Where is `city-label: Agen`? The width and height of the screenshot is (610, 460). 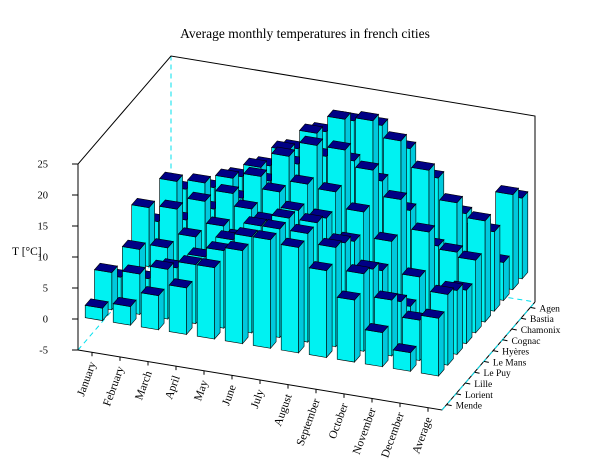 city-label: Agen is located at coordinates (549, 309).